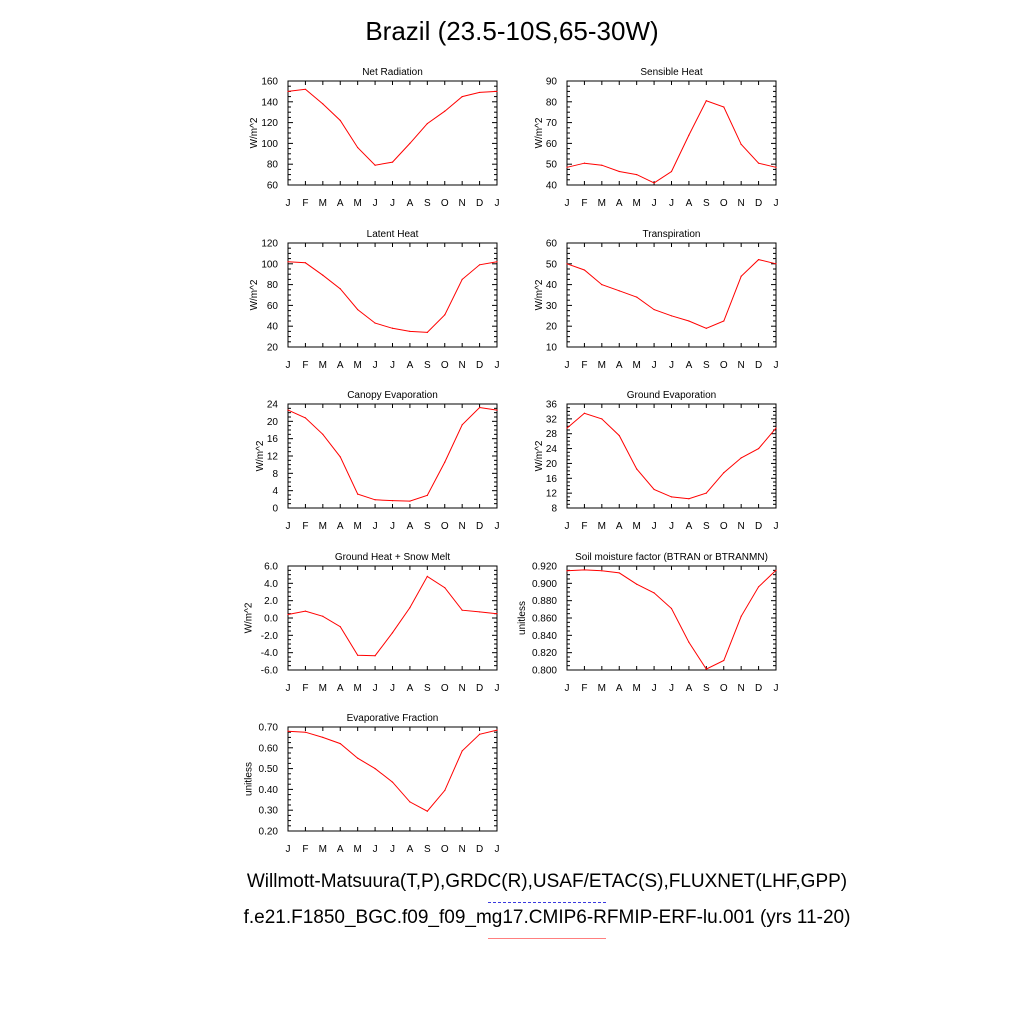  Describe the element at coordinates (552, 348) in the screenshot. I see `y-tick-label: 10` at that location.